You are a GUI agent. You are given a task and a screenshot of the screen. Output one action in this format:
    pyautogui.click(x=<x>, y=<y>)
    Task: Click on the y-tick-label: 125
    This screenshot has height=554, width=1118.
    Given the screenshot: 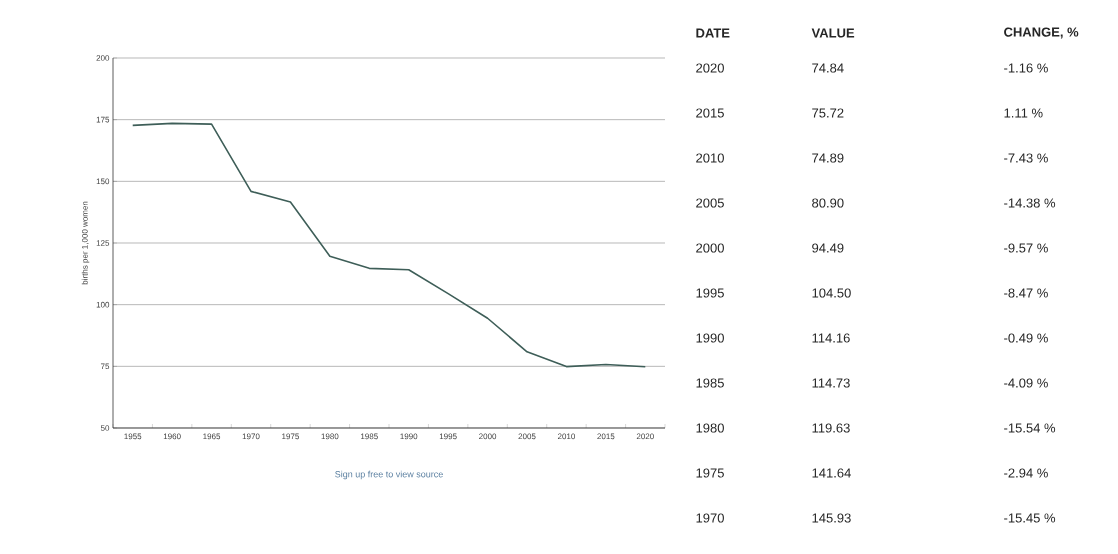 What is the action you would take?
    pyautogui.click(x=103, y=243)
    